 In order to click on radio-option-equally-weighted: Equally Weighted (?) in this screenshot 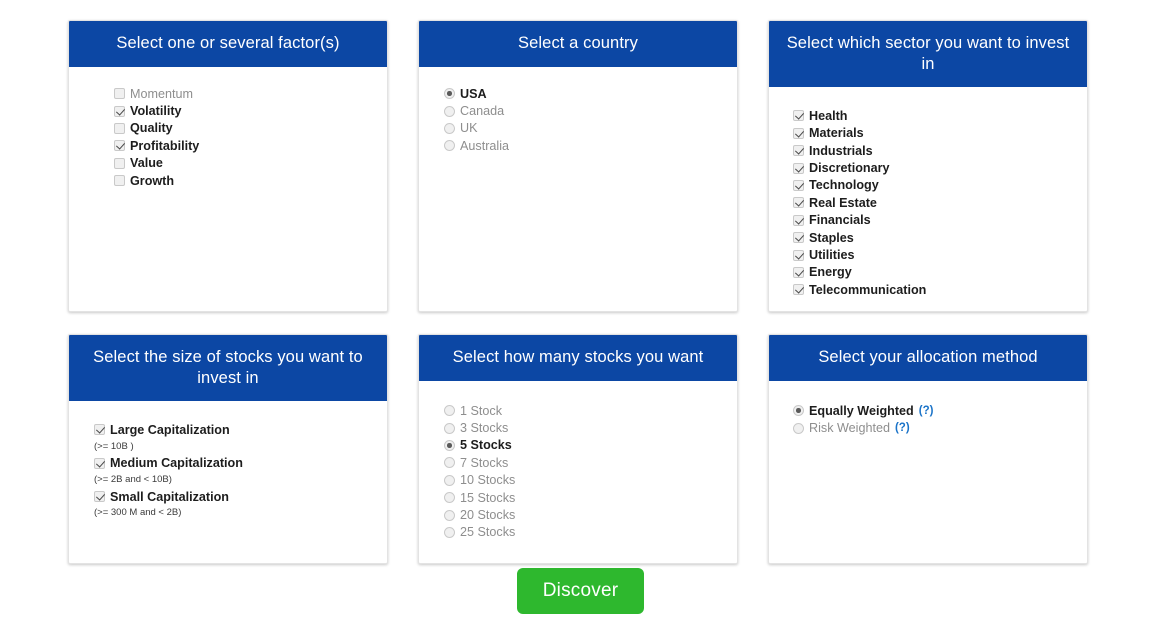, I will do `click(940, 410)`.